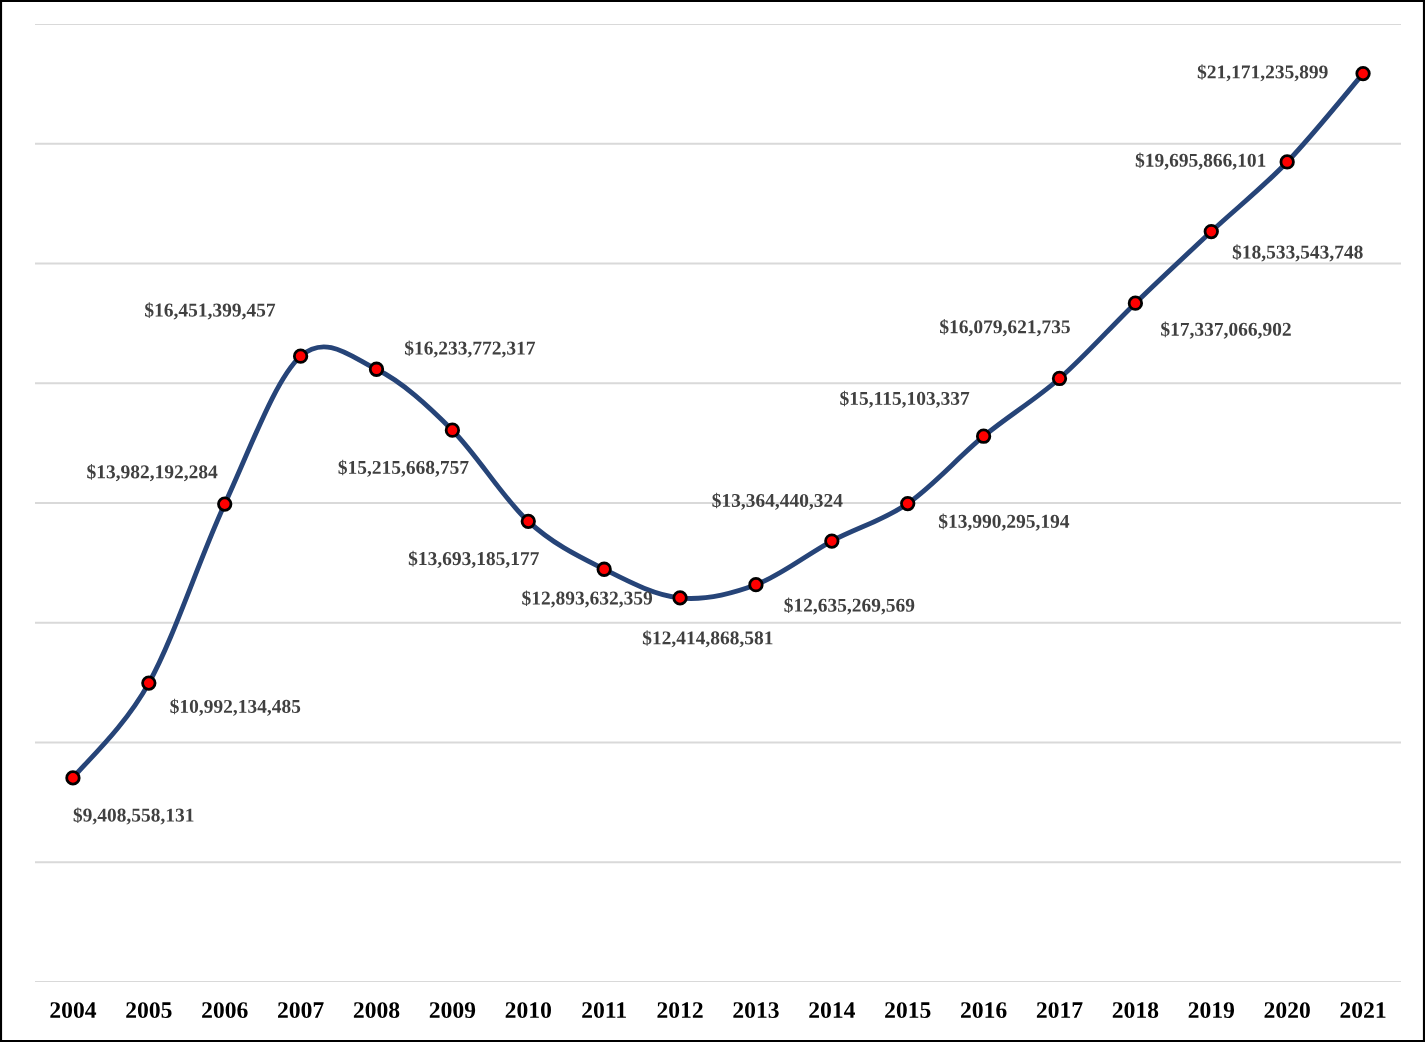  Describe the element at coordinates (1200, 161) in the screenshot. I see `data-label: $19,695,866,101` at that location.